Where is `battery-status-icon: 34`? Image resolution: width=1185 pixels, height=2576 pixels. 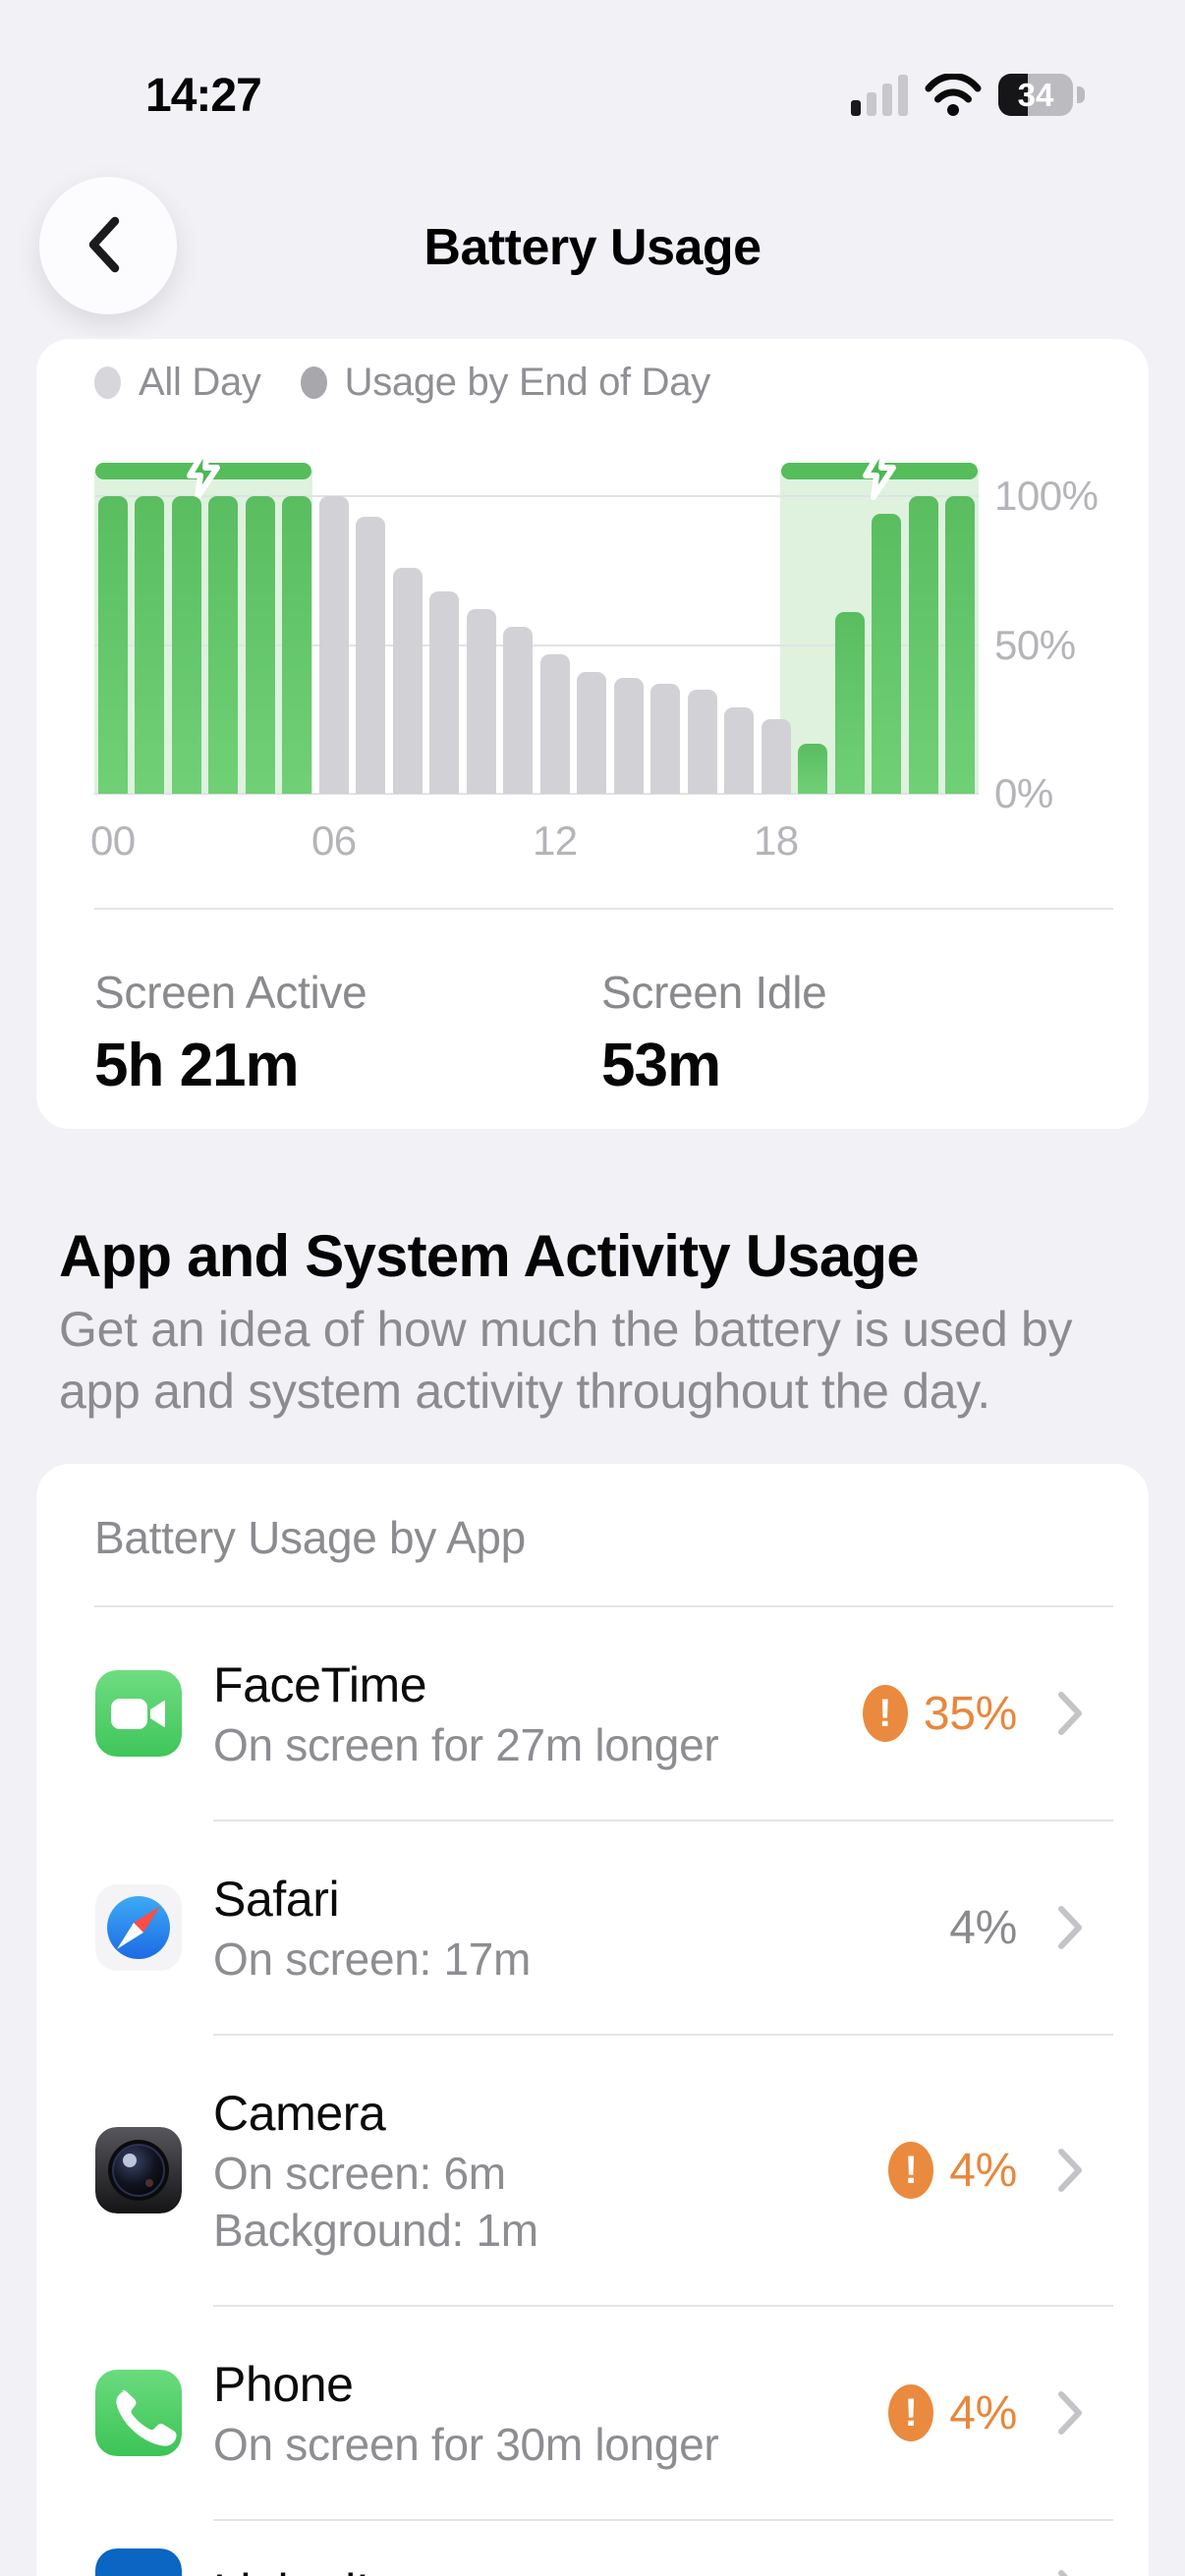
battery-status-icon: 34 is located at coordinates (1035, 95).